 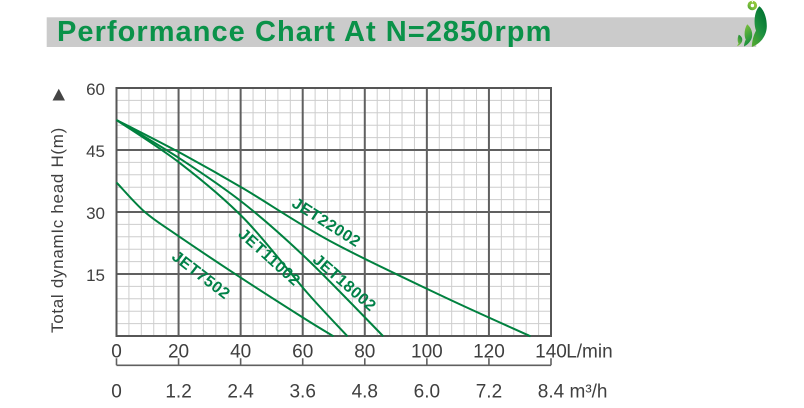 What do you see at coordinates (304, 32) in the screenshot?
I see `svg-text: Performance Chart At N=2850rpm` at bounding box center [304, 32].